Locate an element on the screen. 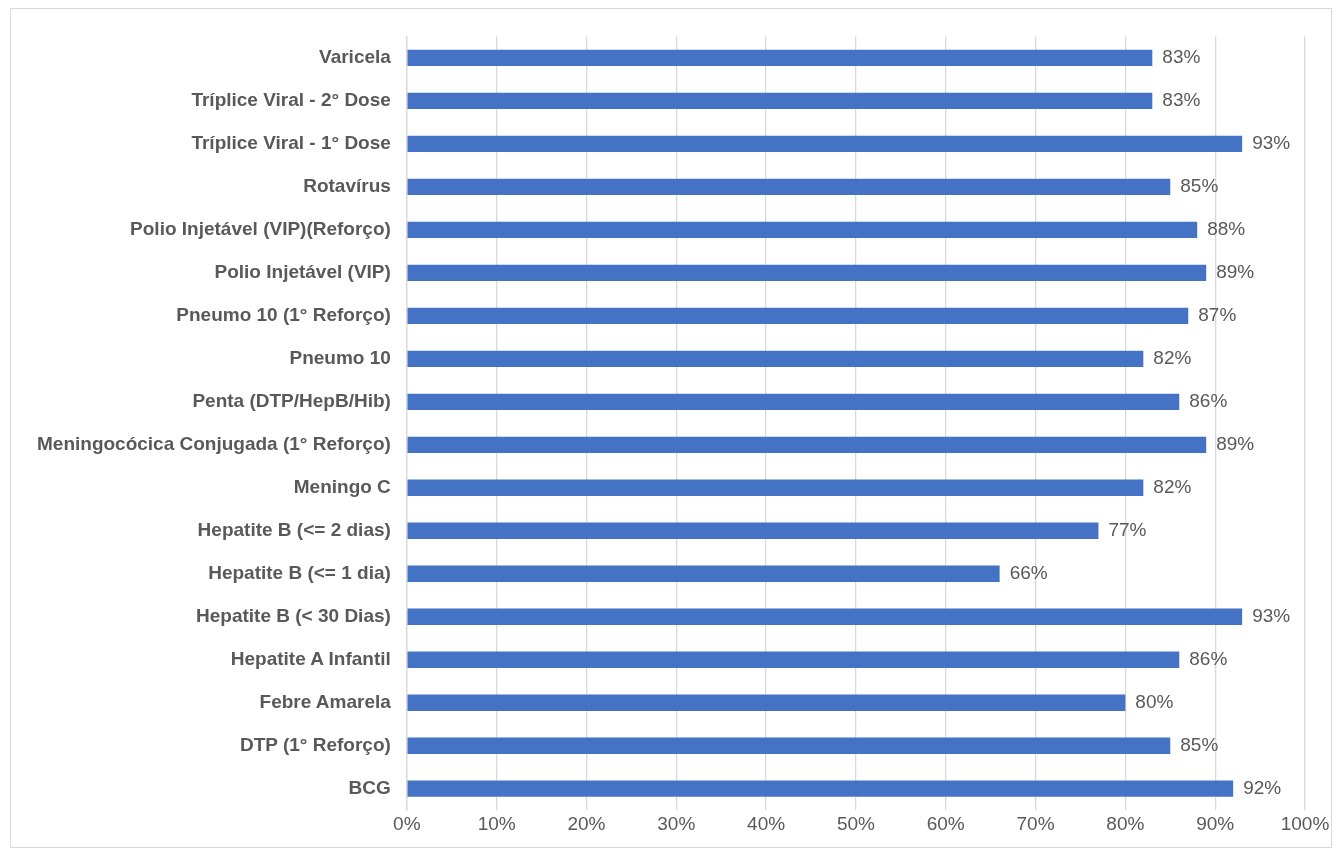 The width and height of the screenshot is (1338, 855). data-label: 92% is located at coordinates (1262, 787).